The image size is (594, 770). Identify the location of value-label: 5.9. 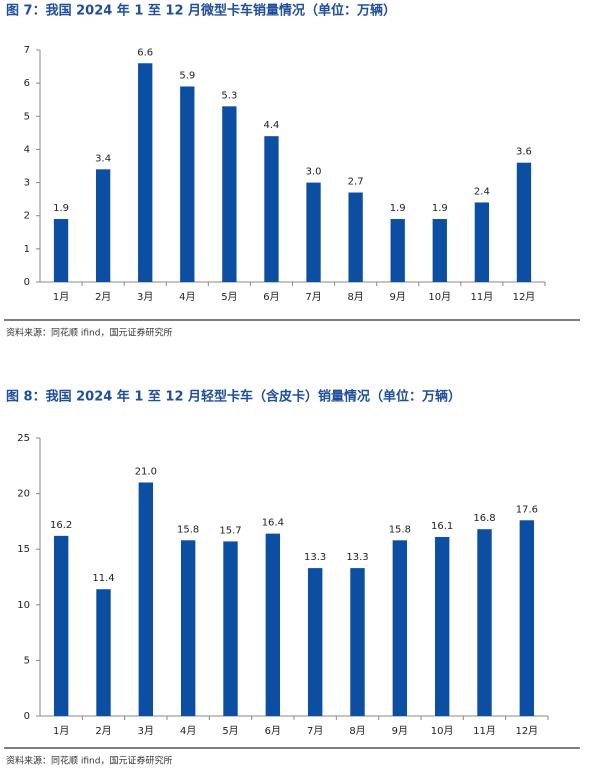
(187, 75).